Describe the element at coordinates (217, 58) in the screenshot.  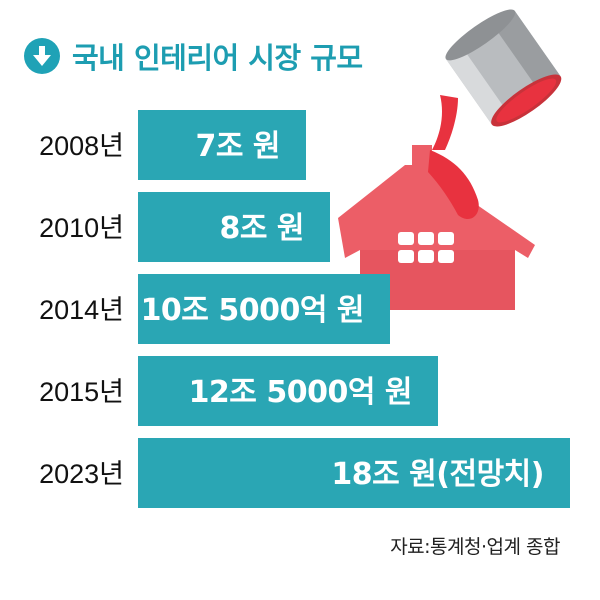
I see `chart-title-text: 국내 인테리어 시장 규모` at that location.